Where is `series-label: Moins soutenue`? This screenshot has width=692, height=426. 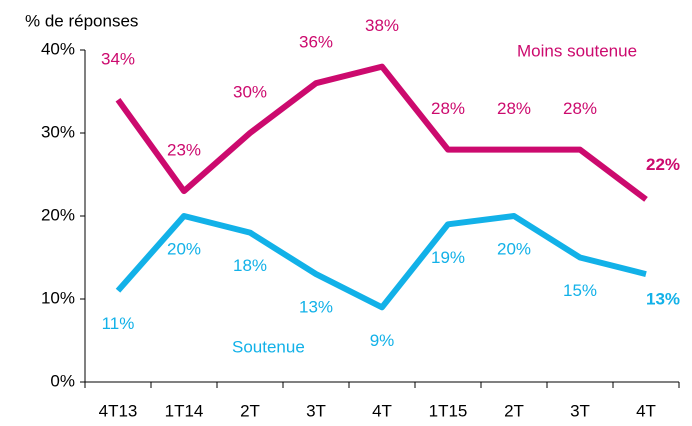
series-label: Moins soutenue is located at coordinates (577, 50).